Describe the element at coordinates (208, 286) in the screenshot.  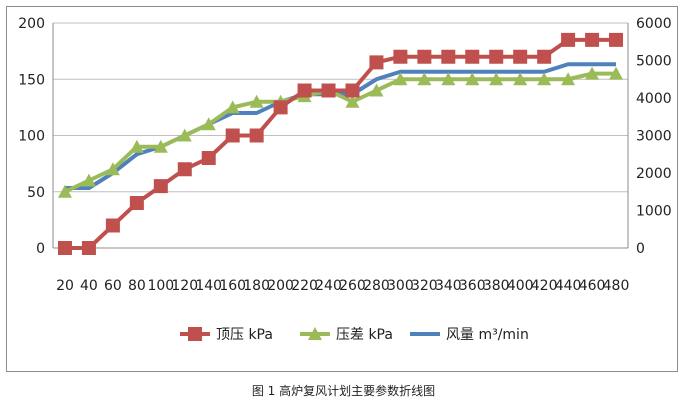
I see `x-tick-label: 140` at that location.